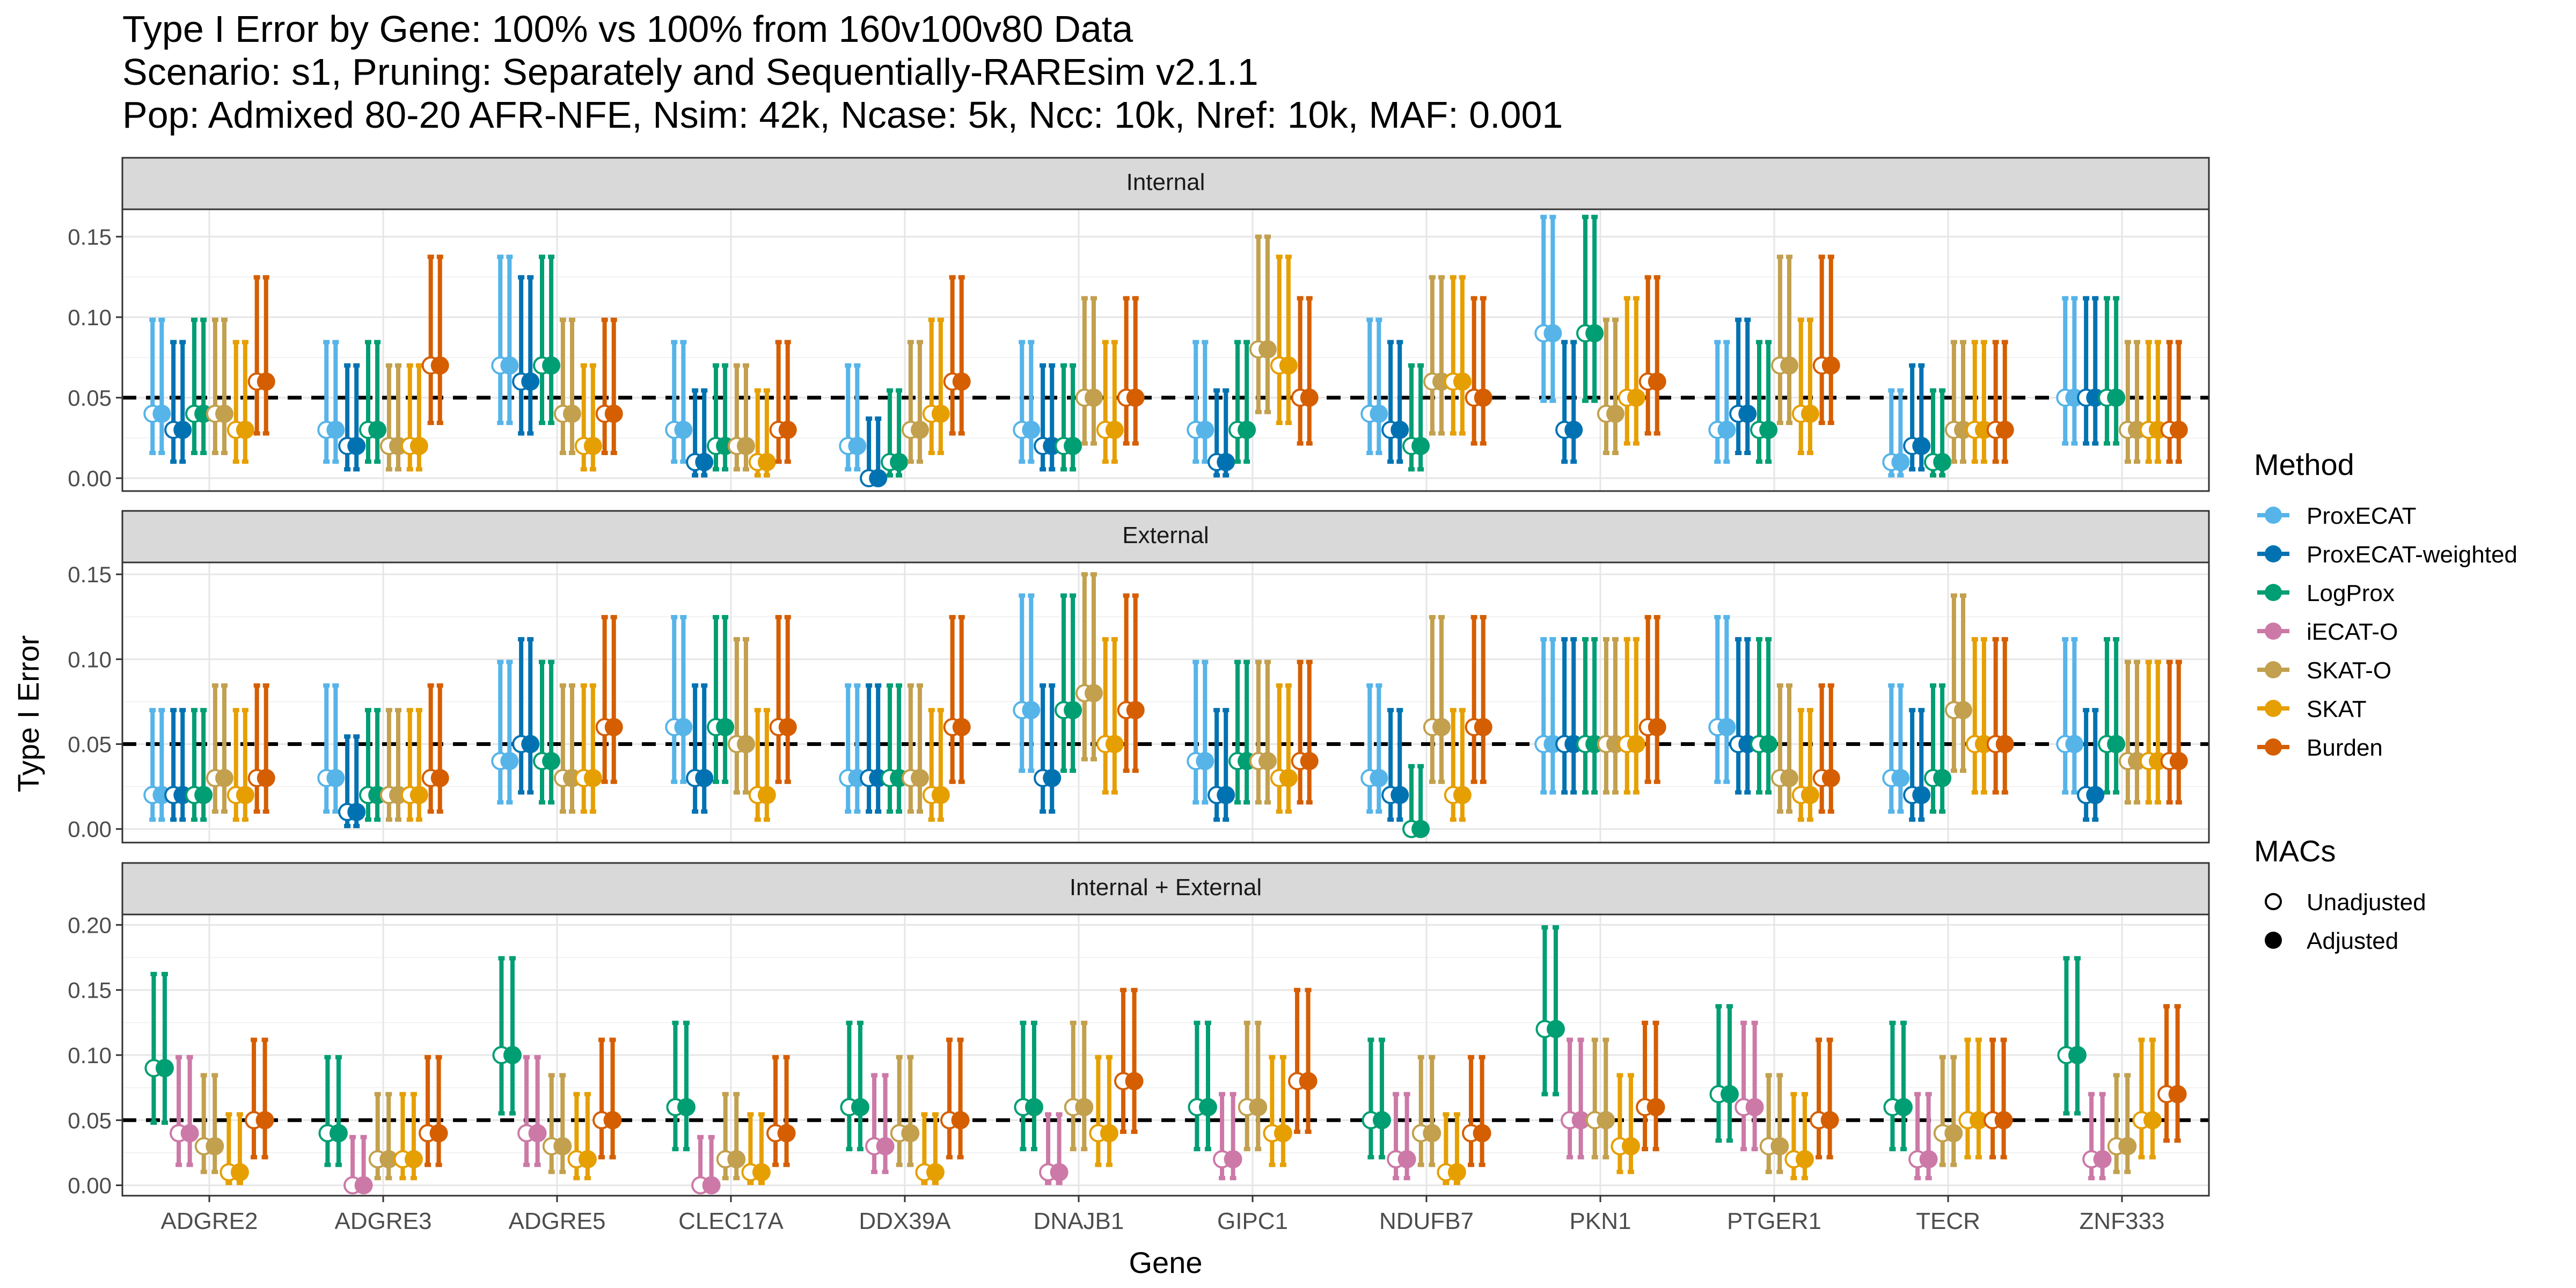 The image size is (2576, 1288). I want to click on mark-logprox-clec17a-adjusted-point, so click(725, 727).